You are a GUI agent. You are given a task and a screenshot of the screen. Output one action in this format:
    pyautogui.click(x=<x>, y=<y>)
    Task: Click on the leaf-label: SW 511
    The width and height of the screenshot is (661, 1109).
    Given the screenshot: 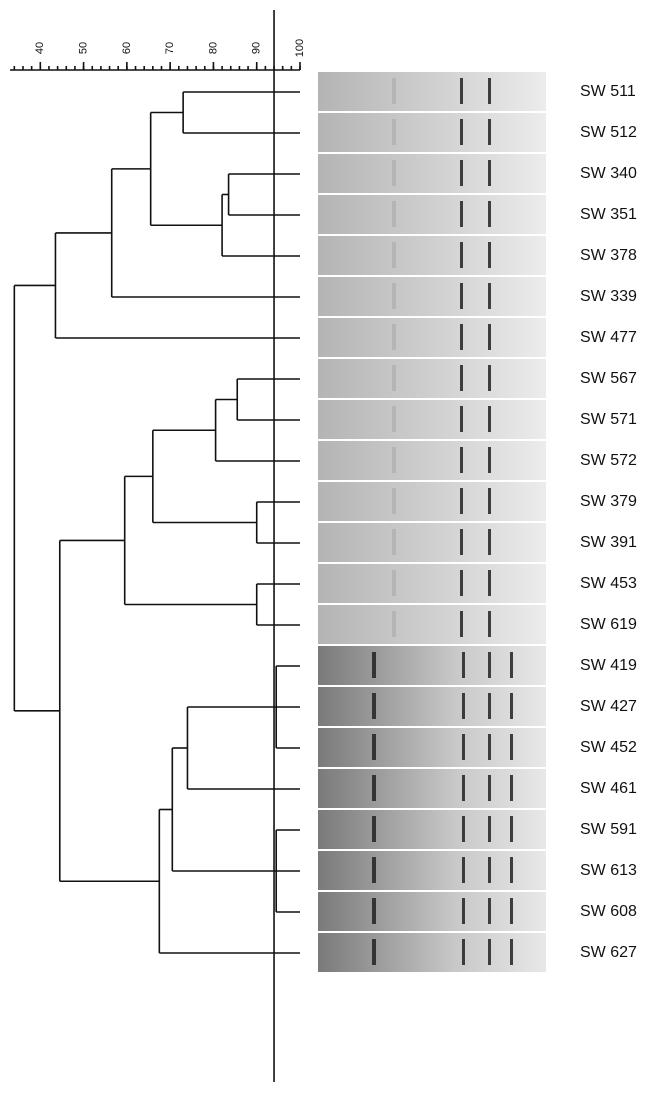 What is the action you would take?
    pyautogui.click(x=608, y=91)
    